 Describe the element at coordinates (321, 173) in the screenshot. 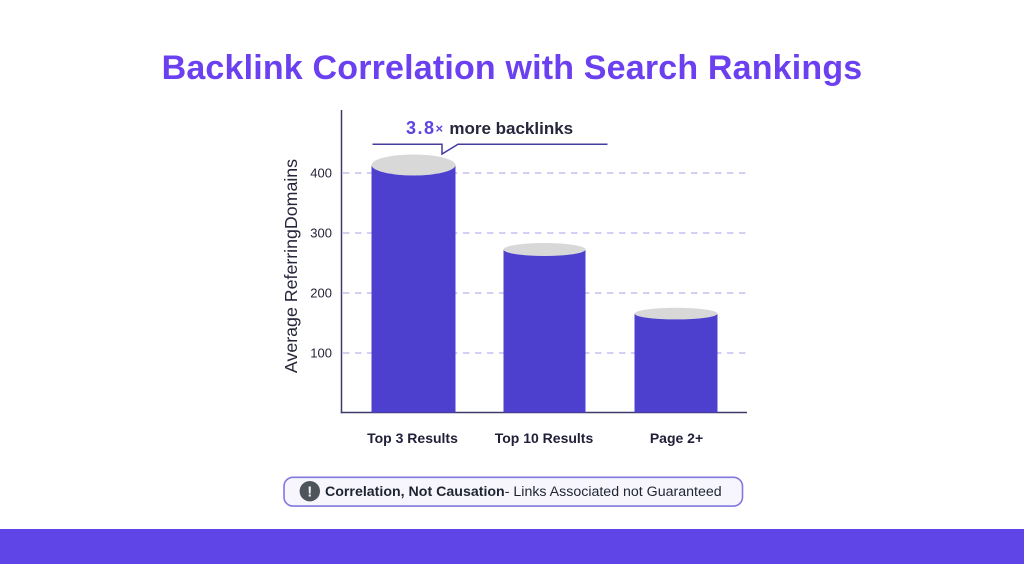

I see `svg-text: 400` at that location.